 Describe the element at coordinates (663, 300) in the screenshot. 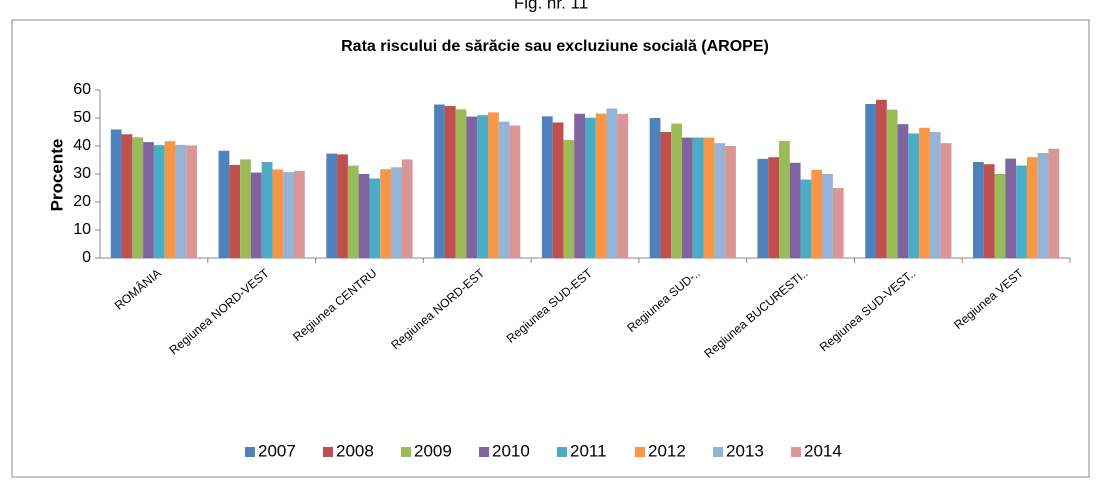

I see `x-tick-label: Regiunea SUD-..` at that location.